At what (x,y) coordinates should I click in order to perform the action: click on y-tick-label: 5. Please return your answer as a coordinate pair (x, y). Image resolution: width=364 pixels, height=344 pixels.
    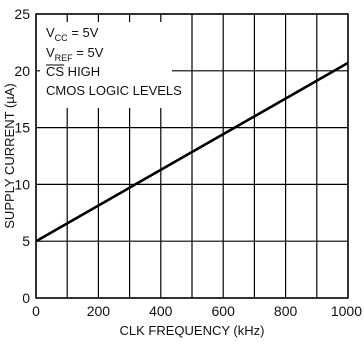
    Looking at the image, I should click on (26, 241).